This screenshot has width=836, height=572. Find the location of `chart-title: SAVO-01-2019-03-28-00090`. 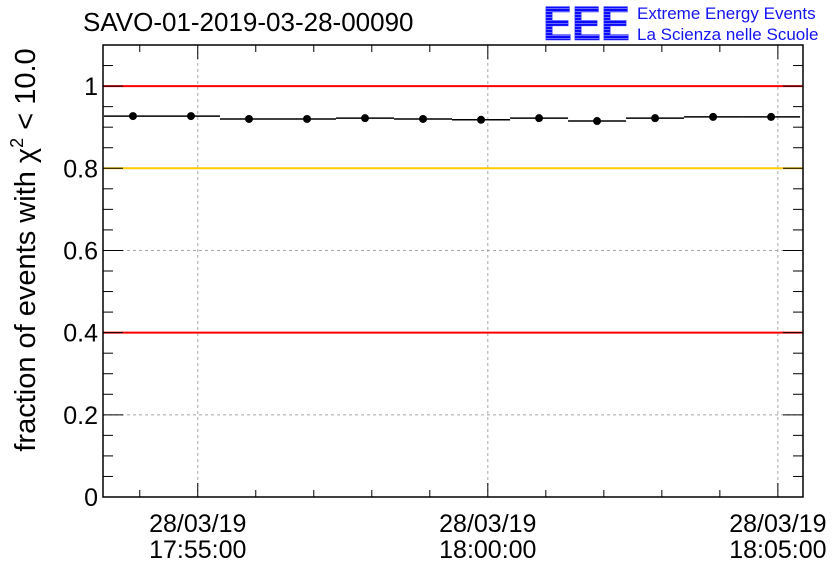

chart-title: SAVO-01-2019-03-28-00090 is located at coordinates (248, 22).